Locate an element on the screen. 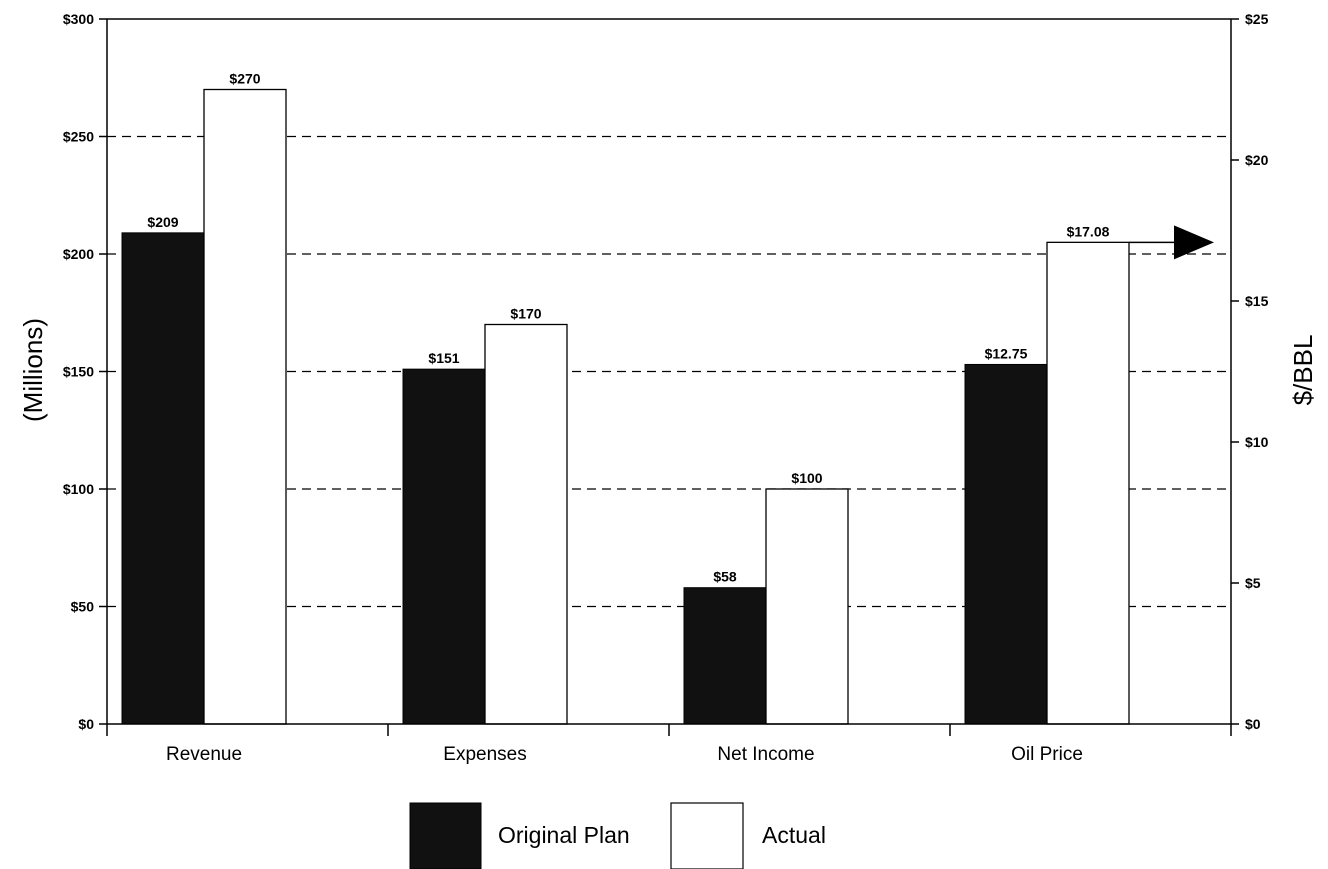 The width and height of the screenshot is (1328, 869). y2-tick-label: $25 is located at coordinates (1257, 19).